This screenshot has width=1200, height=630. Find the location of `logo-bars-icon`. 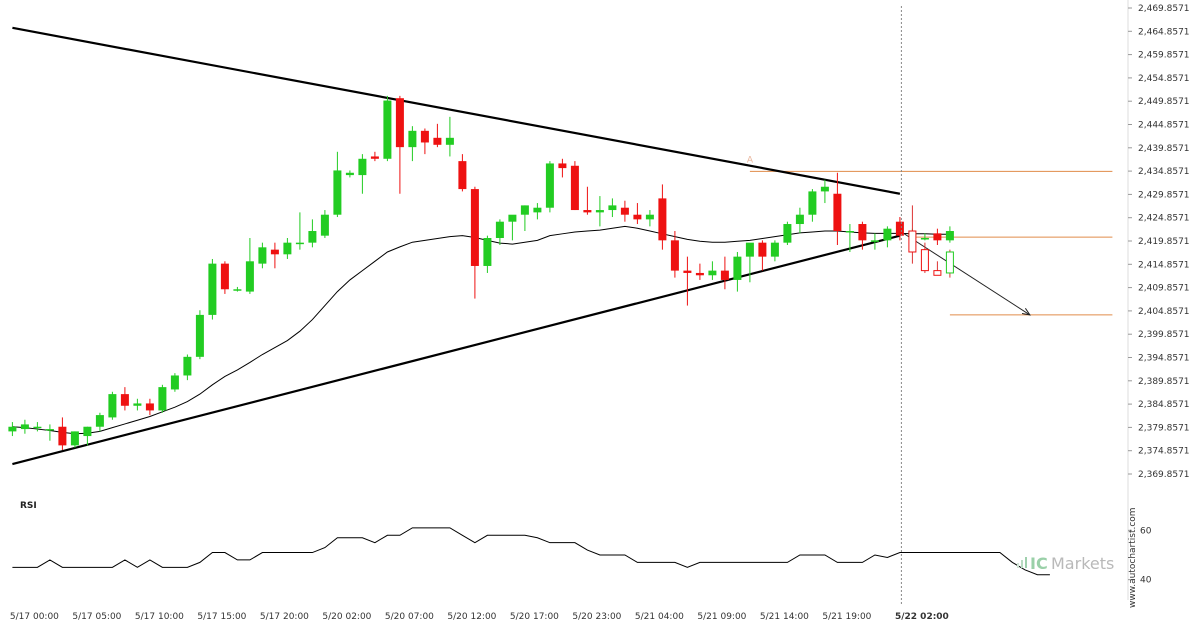

logo-bars-icon is located at coordinates (1022, 562).